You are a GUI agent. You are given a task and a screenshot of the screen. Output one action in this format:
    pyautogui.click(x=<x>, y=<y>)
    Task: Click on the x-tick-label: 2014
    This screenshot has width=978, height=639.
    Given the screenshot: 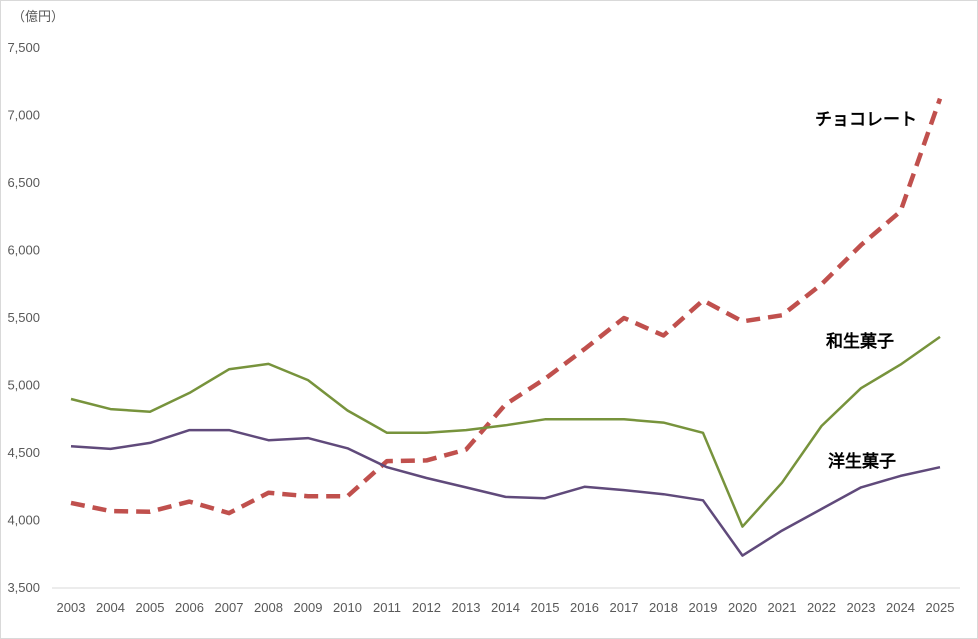 What is the action you would take?
    pyautogui.click(x=505, y=607)
    